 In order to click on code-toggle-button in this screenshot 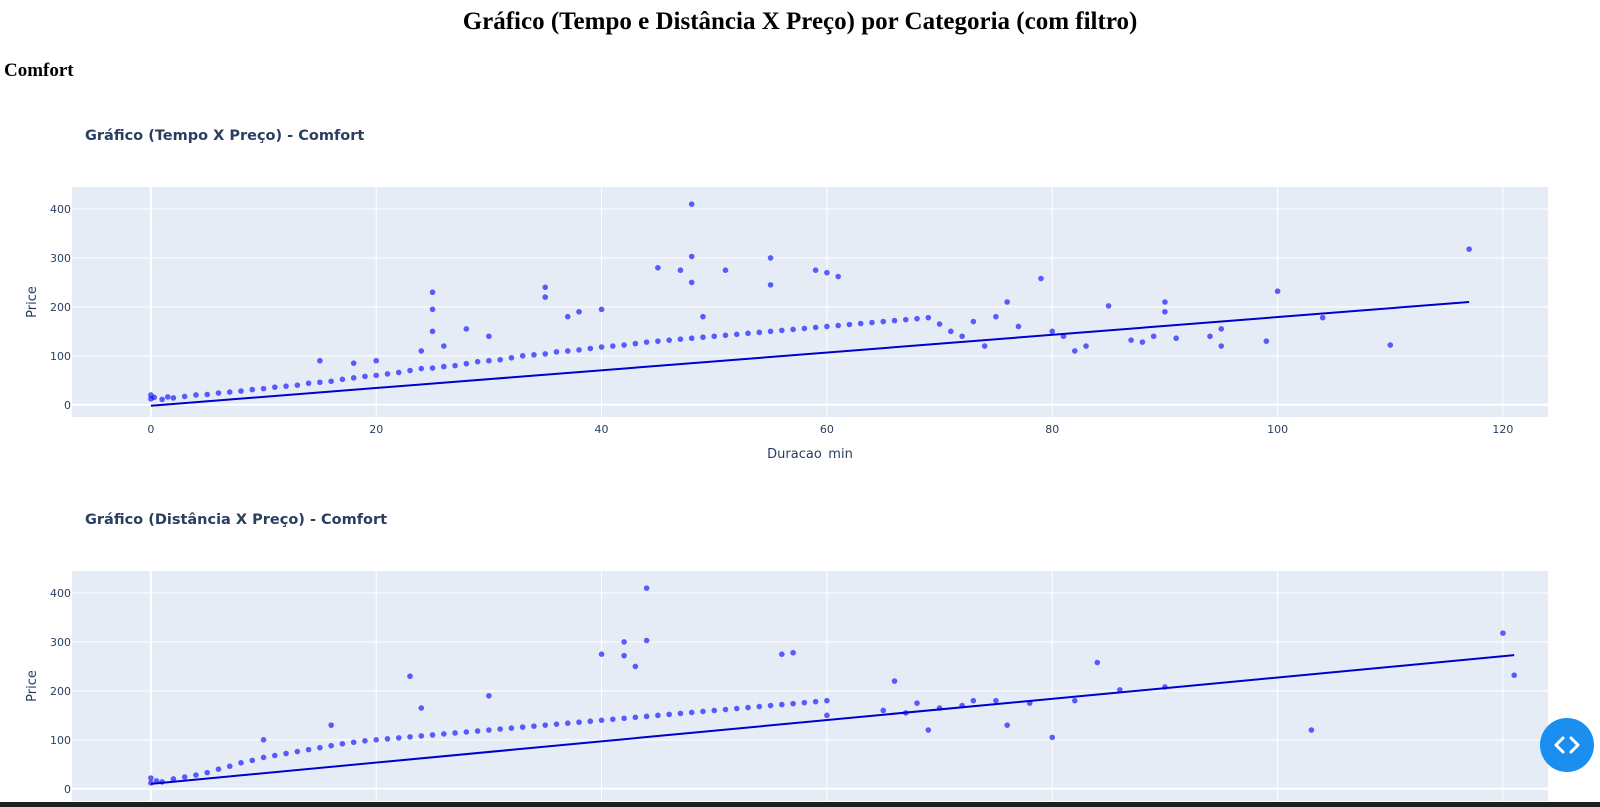, I will do `click(1567, 745)`.